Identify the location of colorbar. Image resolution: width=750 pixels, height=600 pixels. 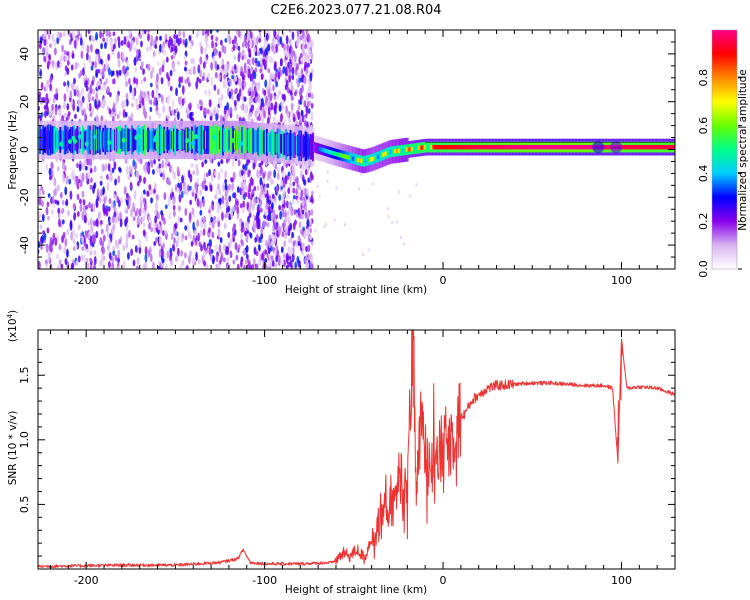
(724, 149).